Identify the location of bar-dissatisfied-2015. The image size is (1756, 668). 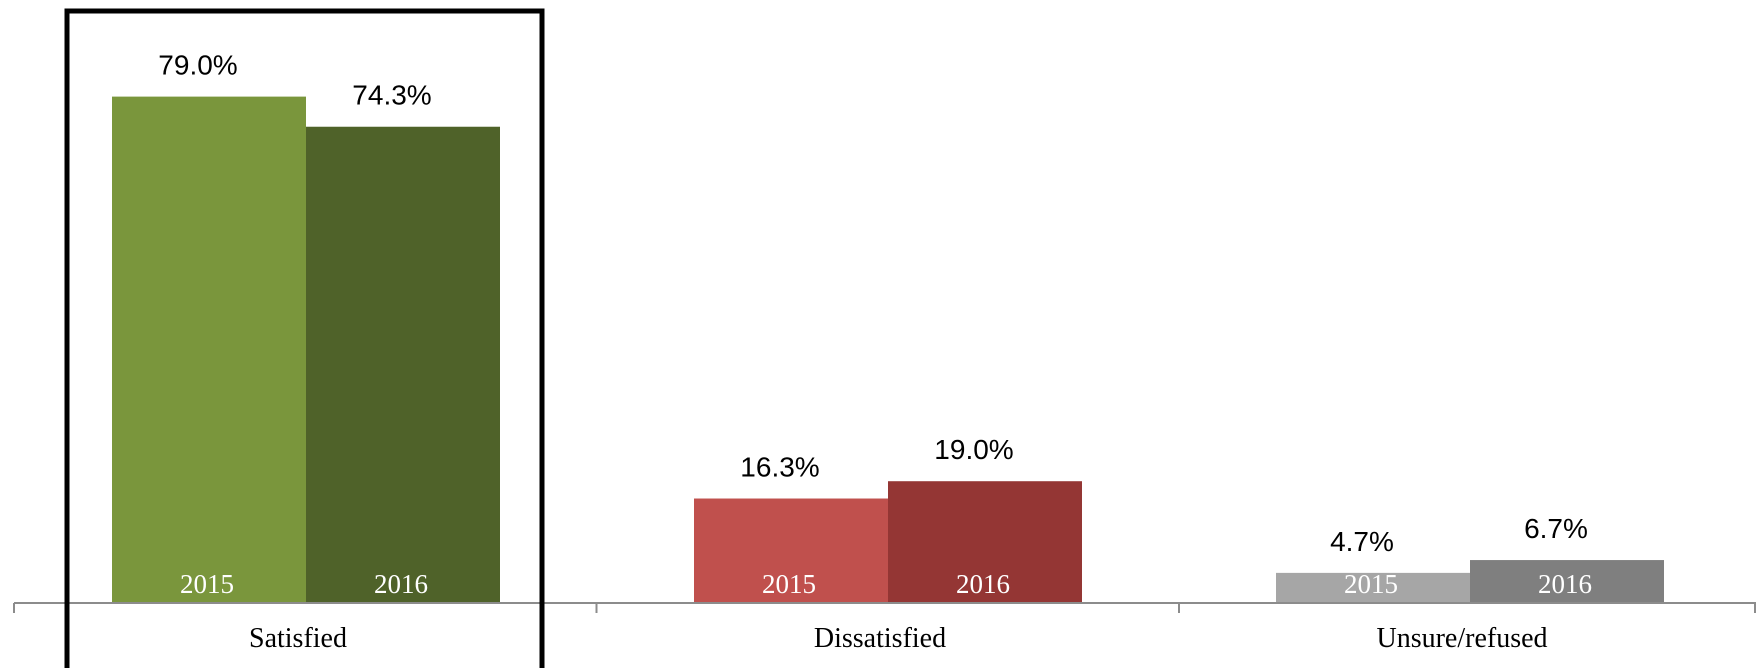
(791, 550).